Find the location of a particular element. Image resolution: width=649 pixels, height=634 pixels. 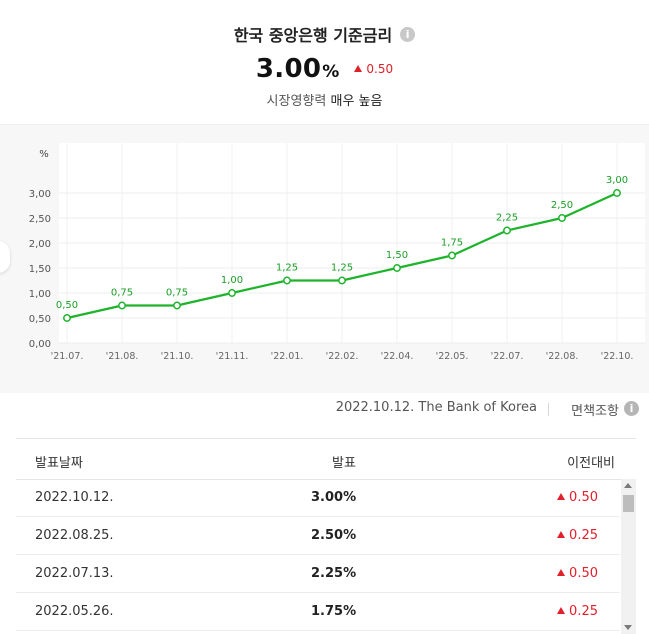

source-divider is located at coordinates (548, 409).